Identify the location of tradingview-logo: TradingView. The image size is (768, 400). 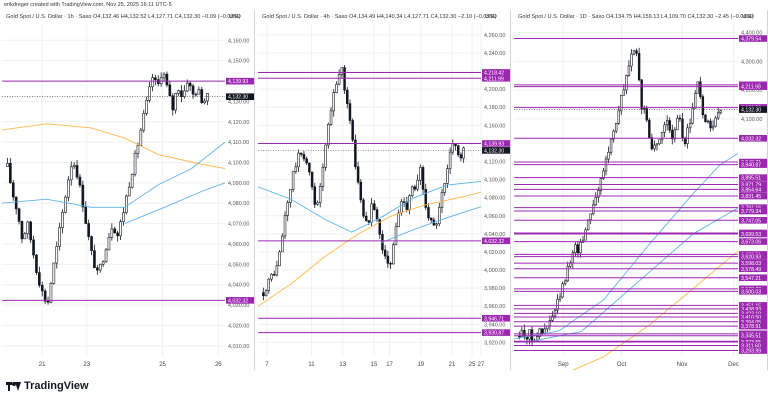
(47, 386).